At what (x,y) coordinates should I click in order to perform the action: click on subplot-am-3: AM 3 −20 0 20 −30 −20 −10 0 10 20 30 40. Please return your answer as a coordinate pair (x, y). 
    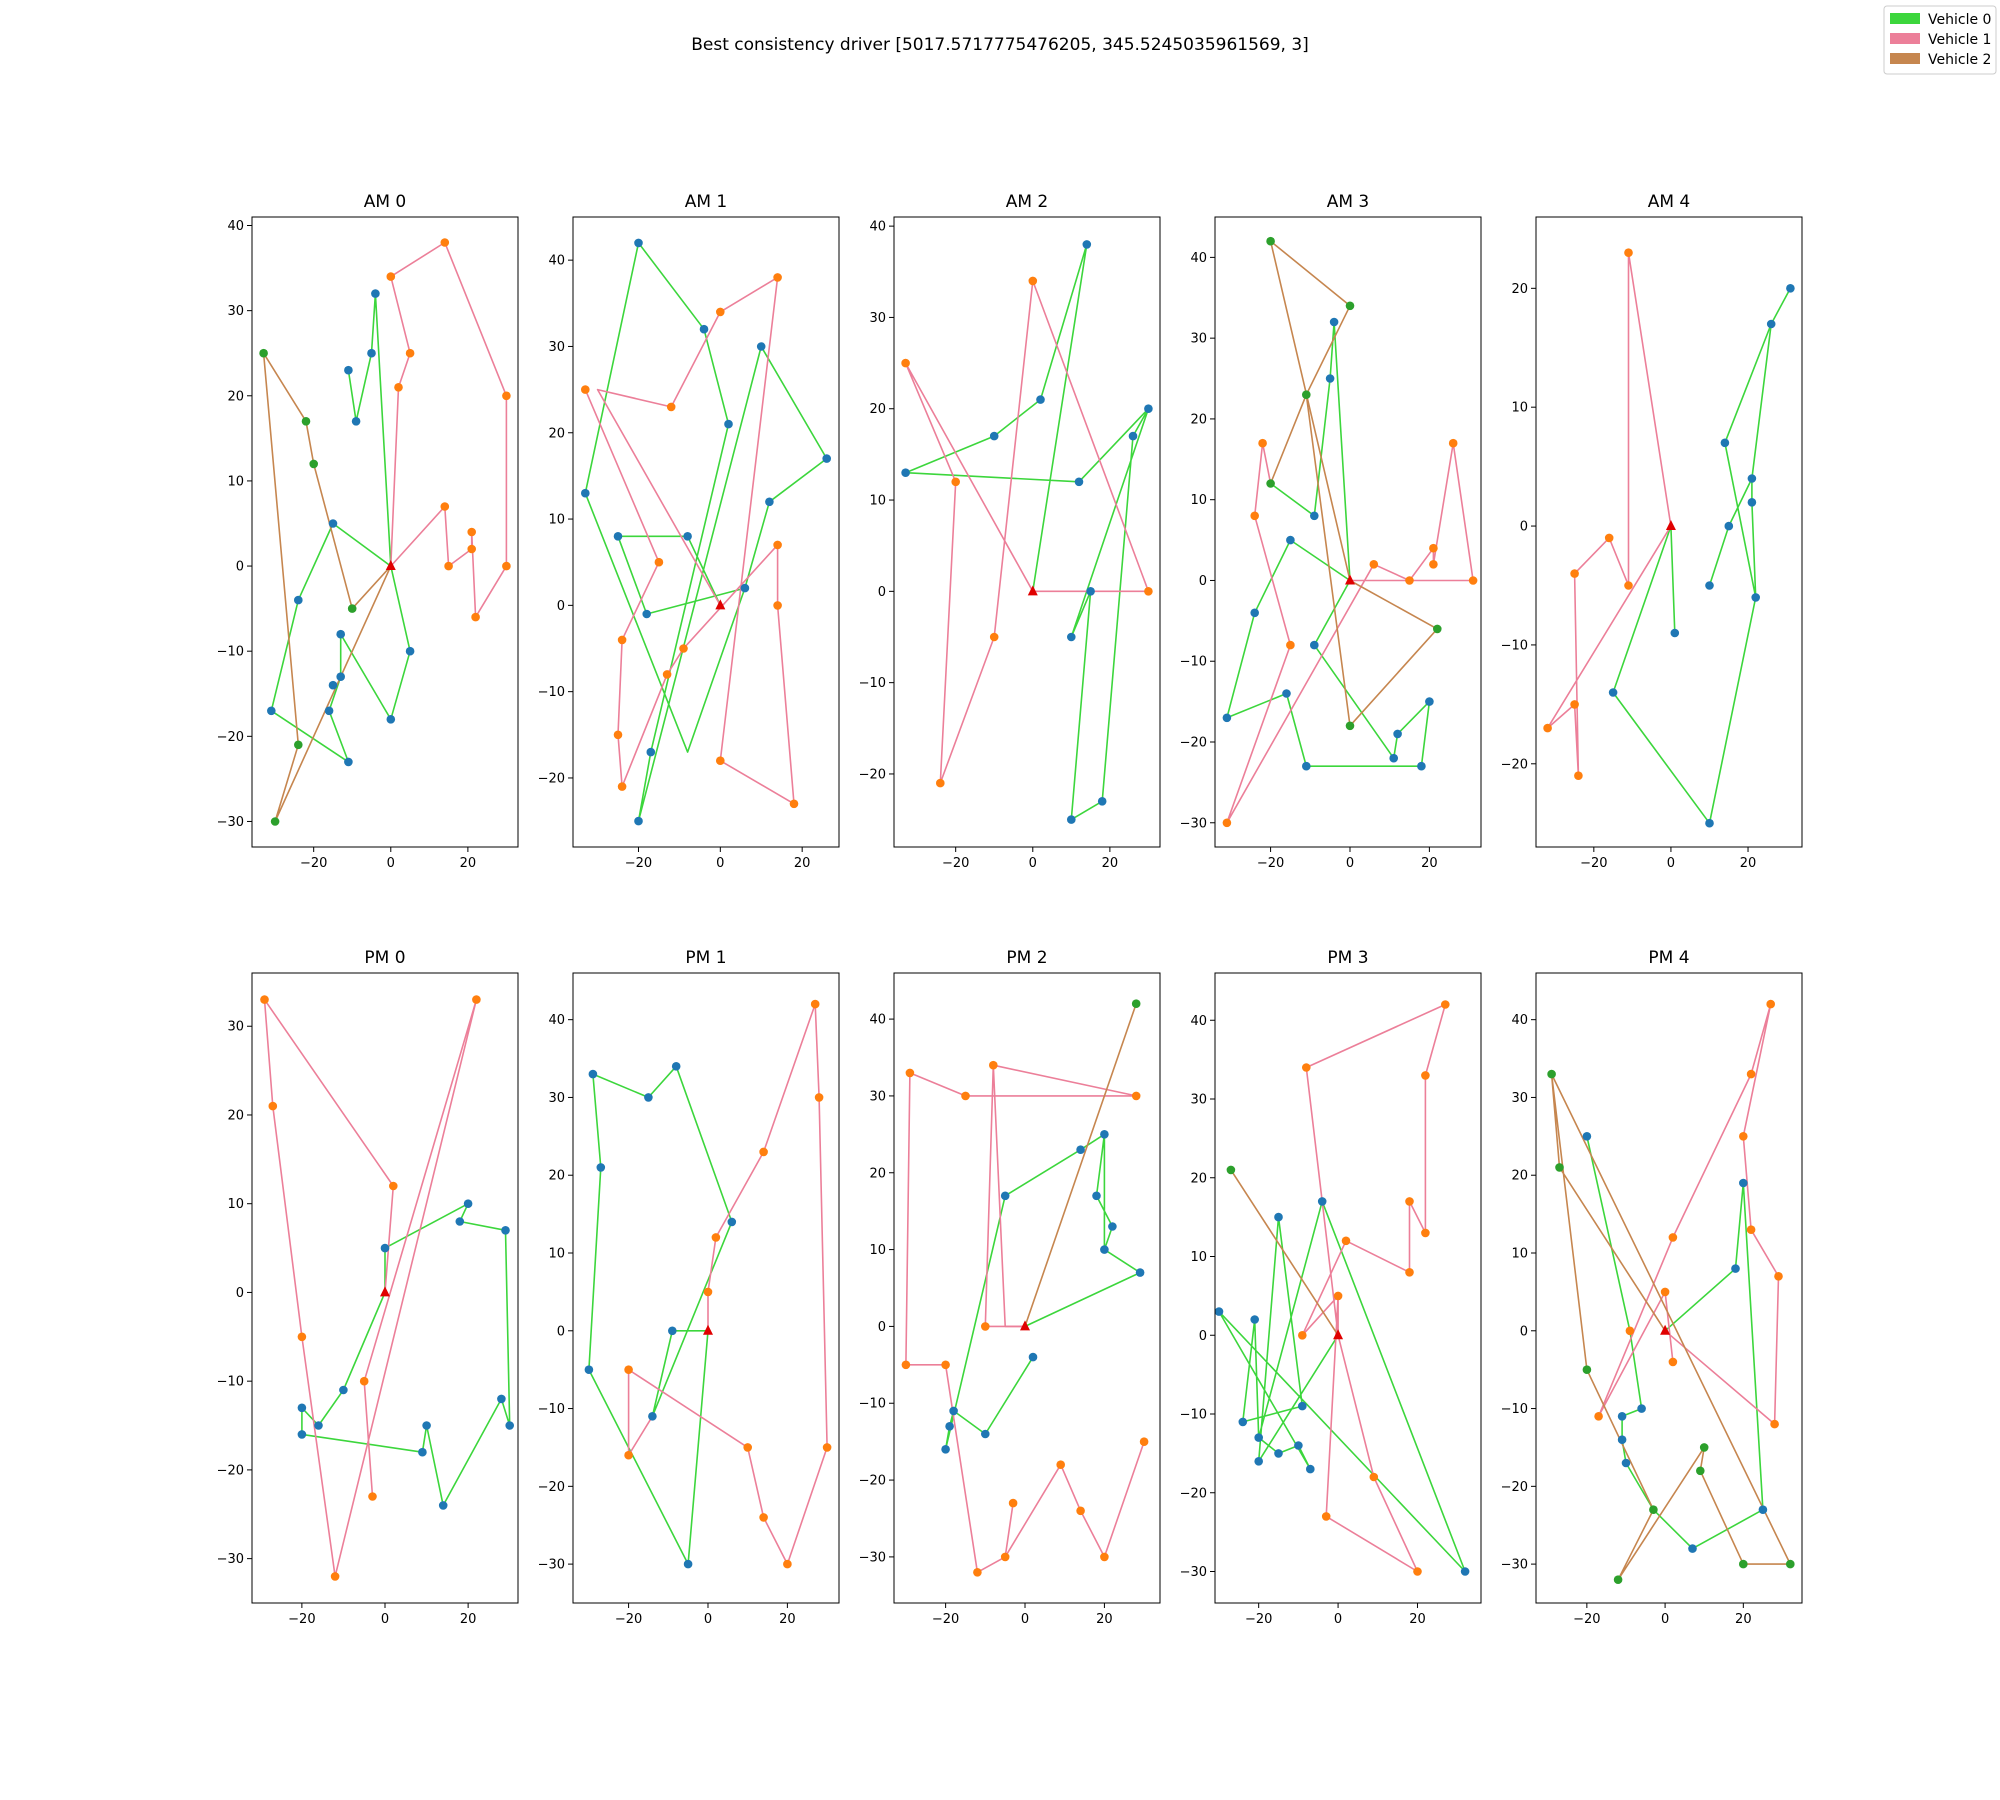
    Looking at the image, I should click on (1331, 531).